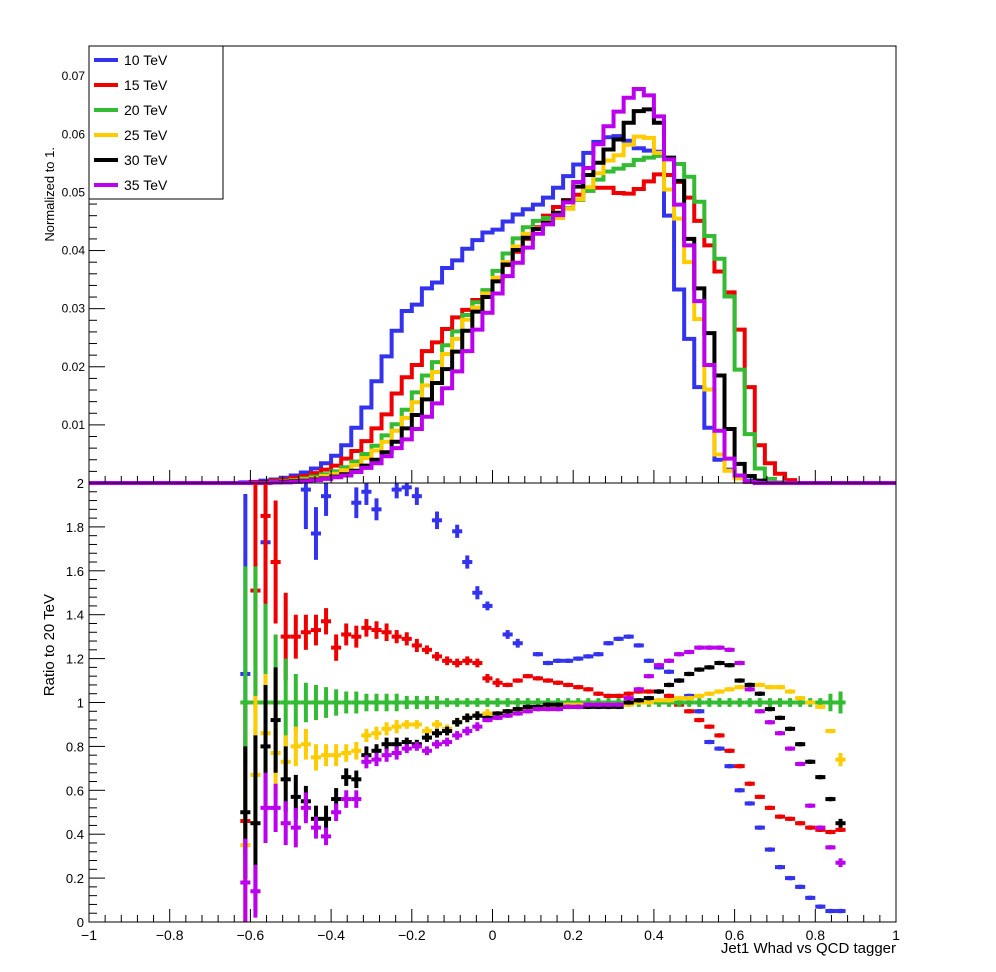 This screenshot has width=996, height=972. I want to click on x-axis: −1 −0.8 −0.6 −0.4 −0.2 0 0.2 0.4 0.6 0.8 1, so click(490, 926).